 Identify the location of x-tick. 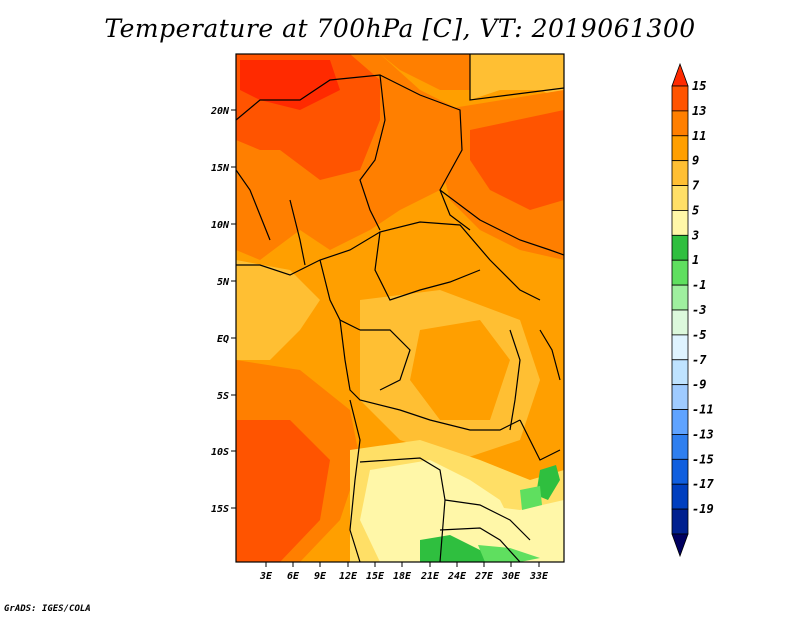
(402, 564).